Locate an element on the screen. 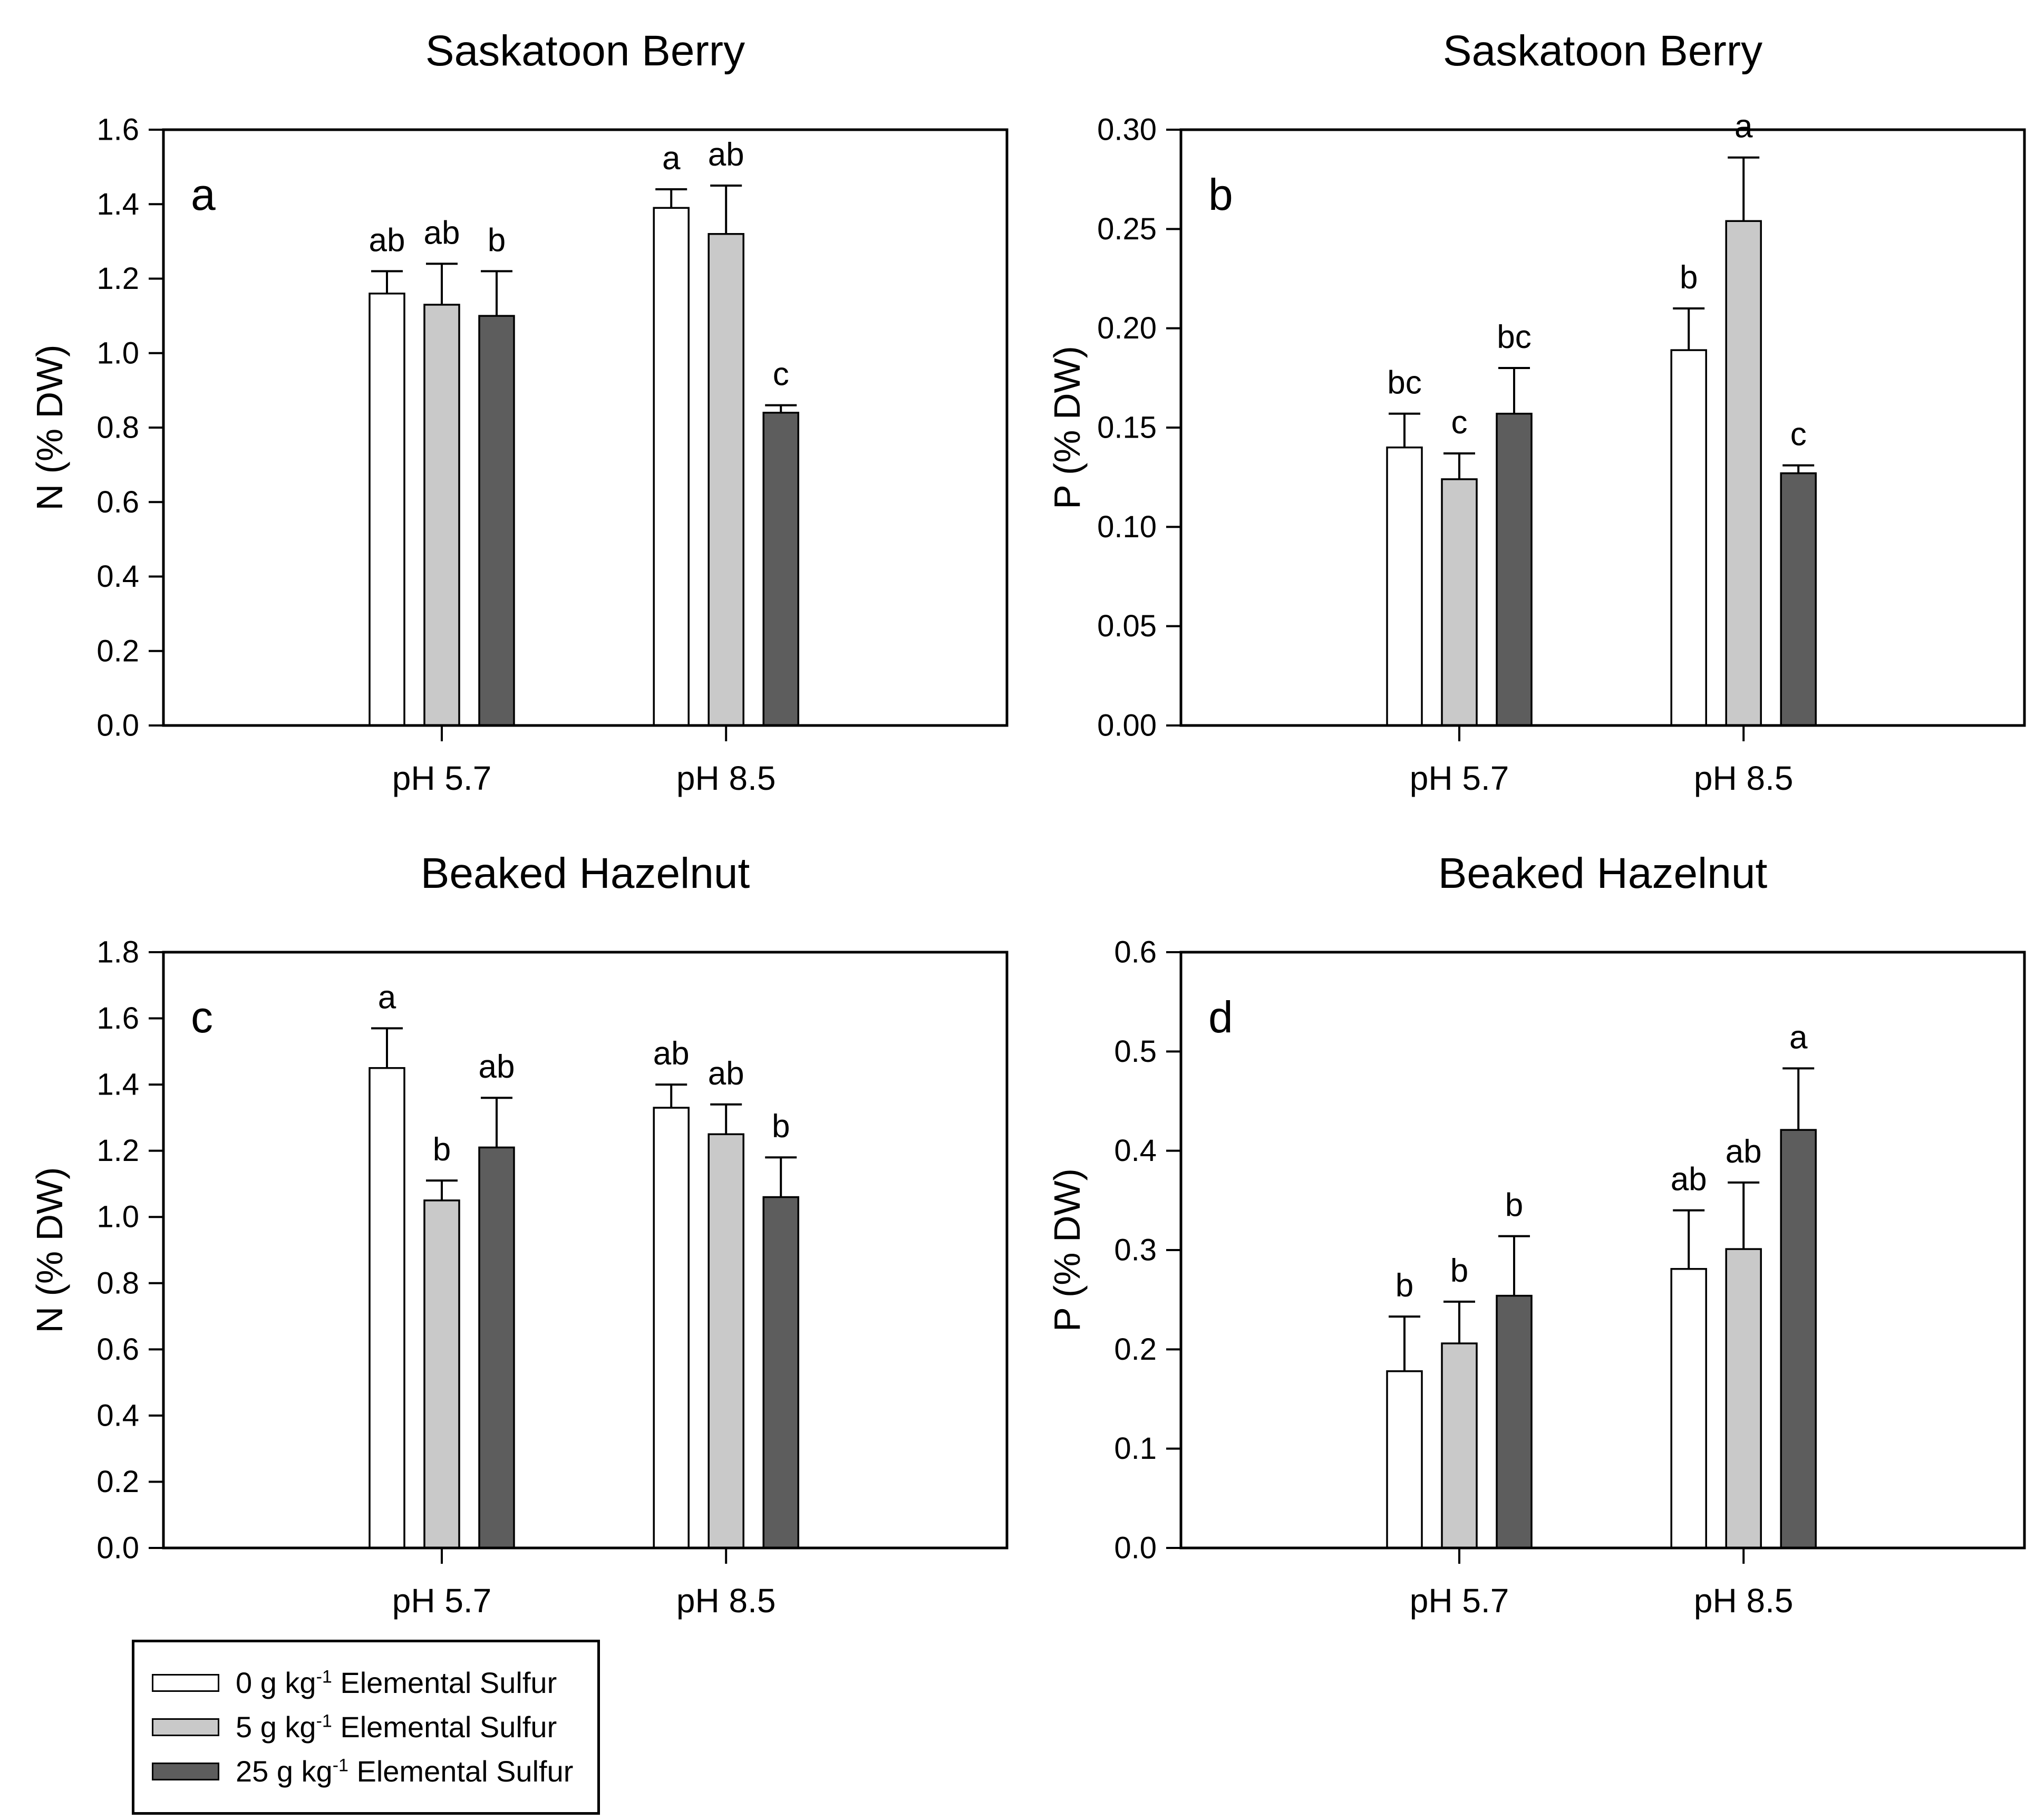  legend-label-5g: 5 g kg-1 Elemental Sulfur is located at coordinates (396, 1727).